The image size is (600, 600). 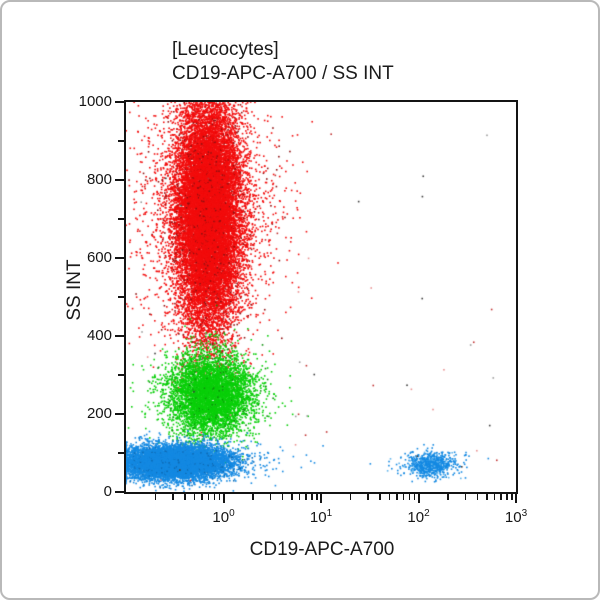 I want to click on x-tick-label: 10³, so click(x=516, y=517).